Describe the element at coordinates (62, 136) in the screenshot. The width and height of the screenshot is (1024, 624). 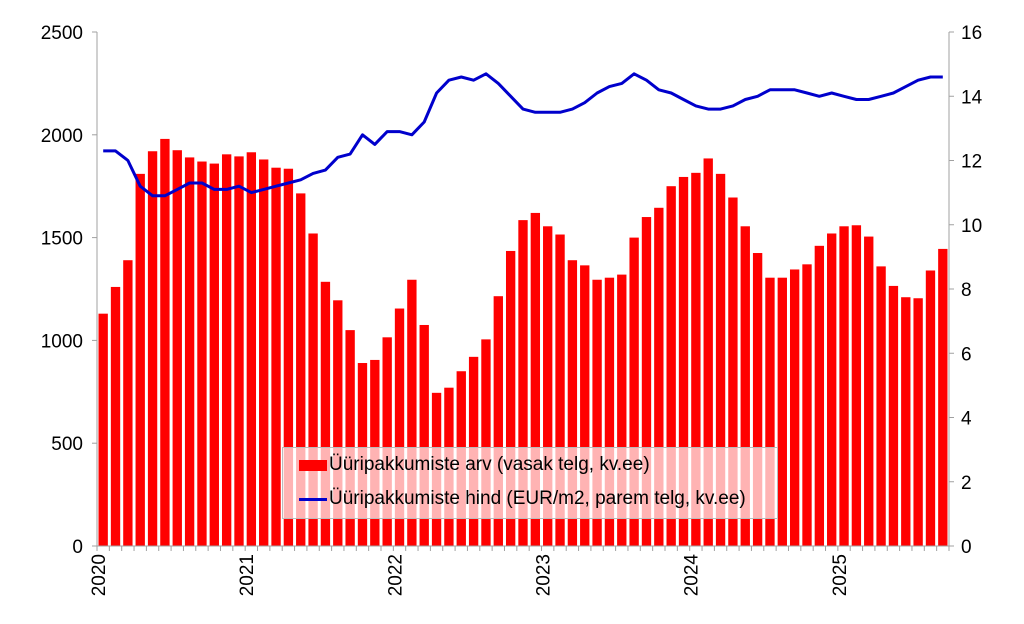
I see `left-tick-label: 2000` at that location.